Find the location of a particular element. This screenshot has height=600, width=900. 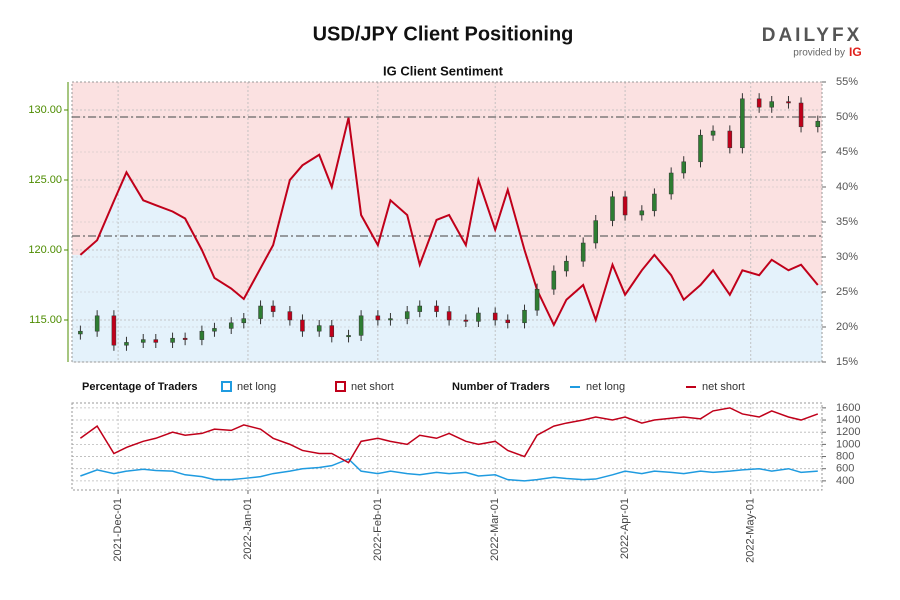

x-tick-label: 2022-Jan-01 is located at coordinates (248, 529).